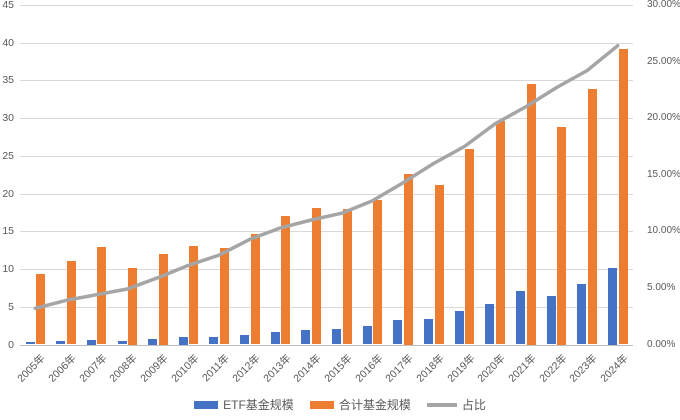 This screenshot has height=420, width=680. What do you see at coordinates (258, 405) in the screenshot?
I see `legend-label-etf: ETF基金规模` at bounding box center [258, 405].